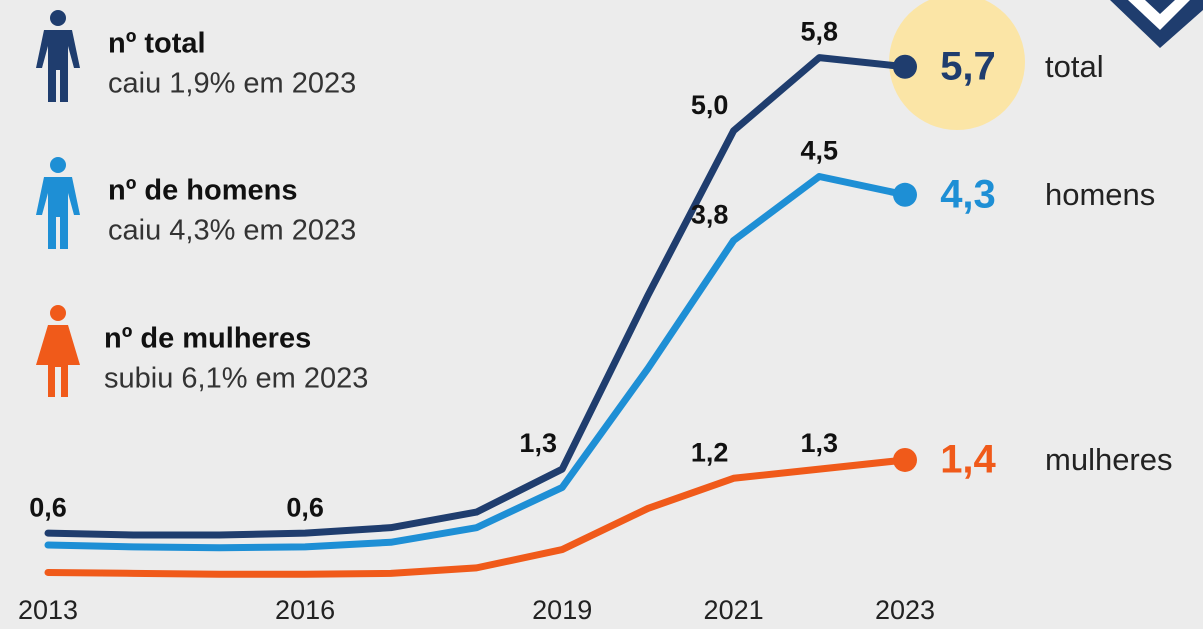 This screenshot has width=1203, height=629. Describe the element at coordinates (48, 610) in the screenshot. I see `x-tick-label: 2013` at that location.